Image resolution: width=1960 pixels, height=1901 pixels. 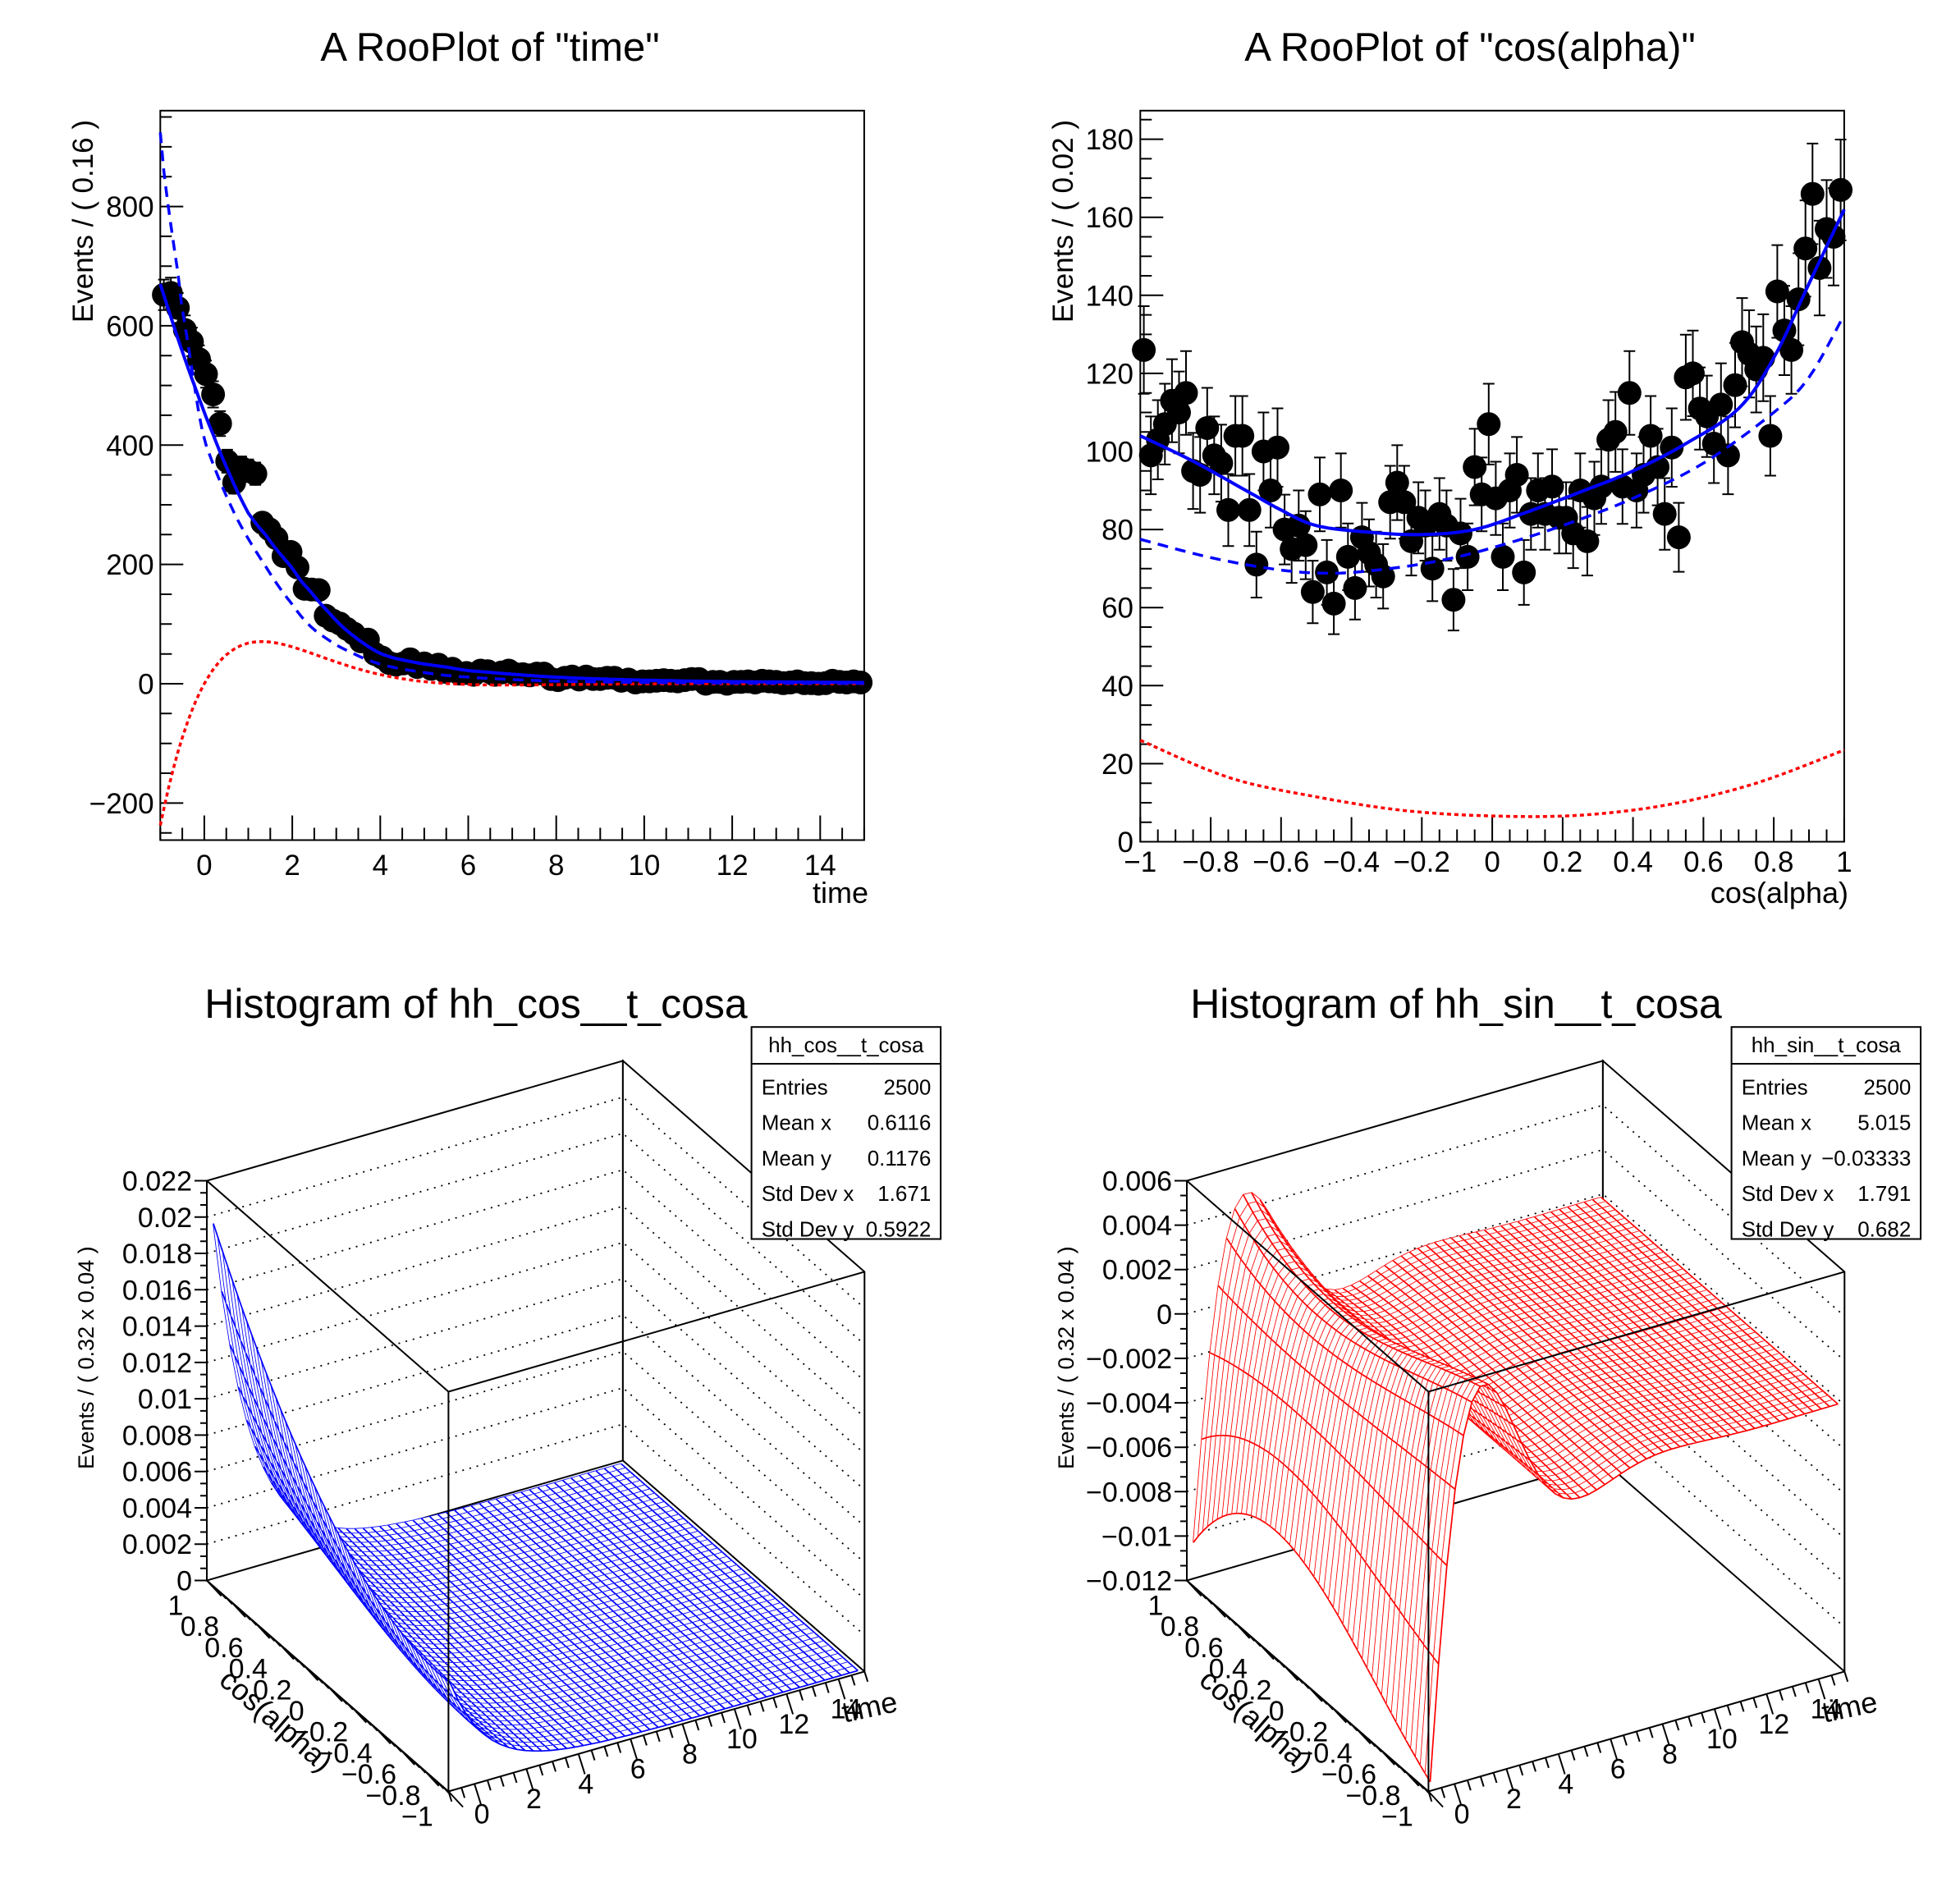 What do you see at coordinates (165, 1399) in the screenshot?
I see `svg-text: 0.01` at bounding box center [165, 1399].